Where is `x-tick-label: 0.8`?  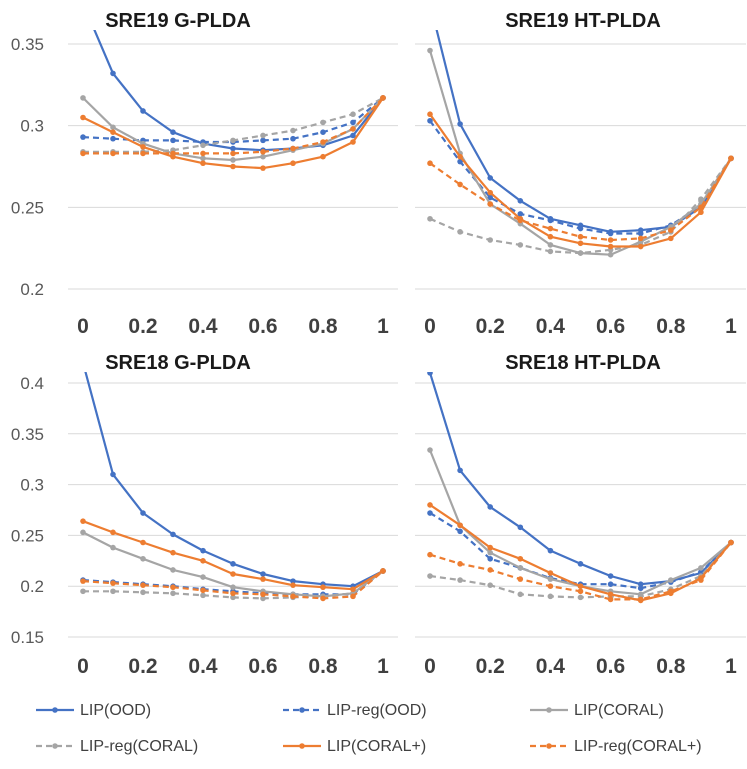
x-tick-label: 0.8 is located at coordinates (323, 326).